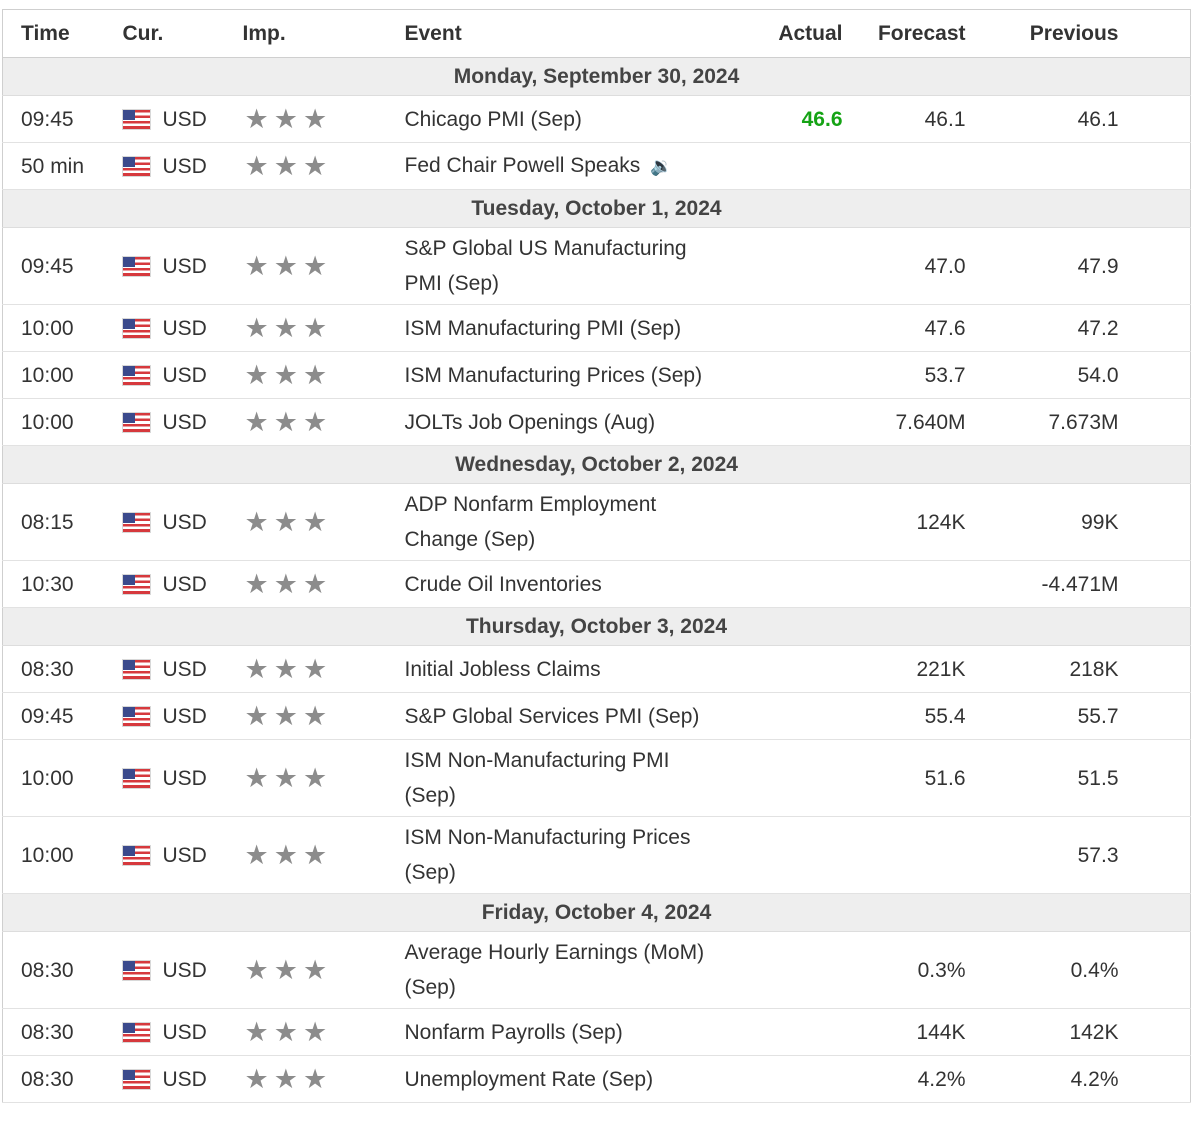 The image size is (1200, 1127). What do you see at coordinates (513, 1032) in the screenshot?
I see `event-name: Nonfarm Payrolls (Sep)` at bounding box center [513, 1032].